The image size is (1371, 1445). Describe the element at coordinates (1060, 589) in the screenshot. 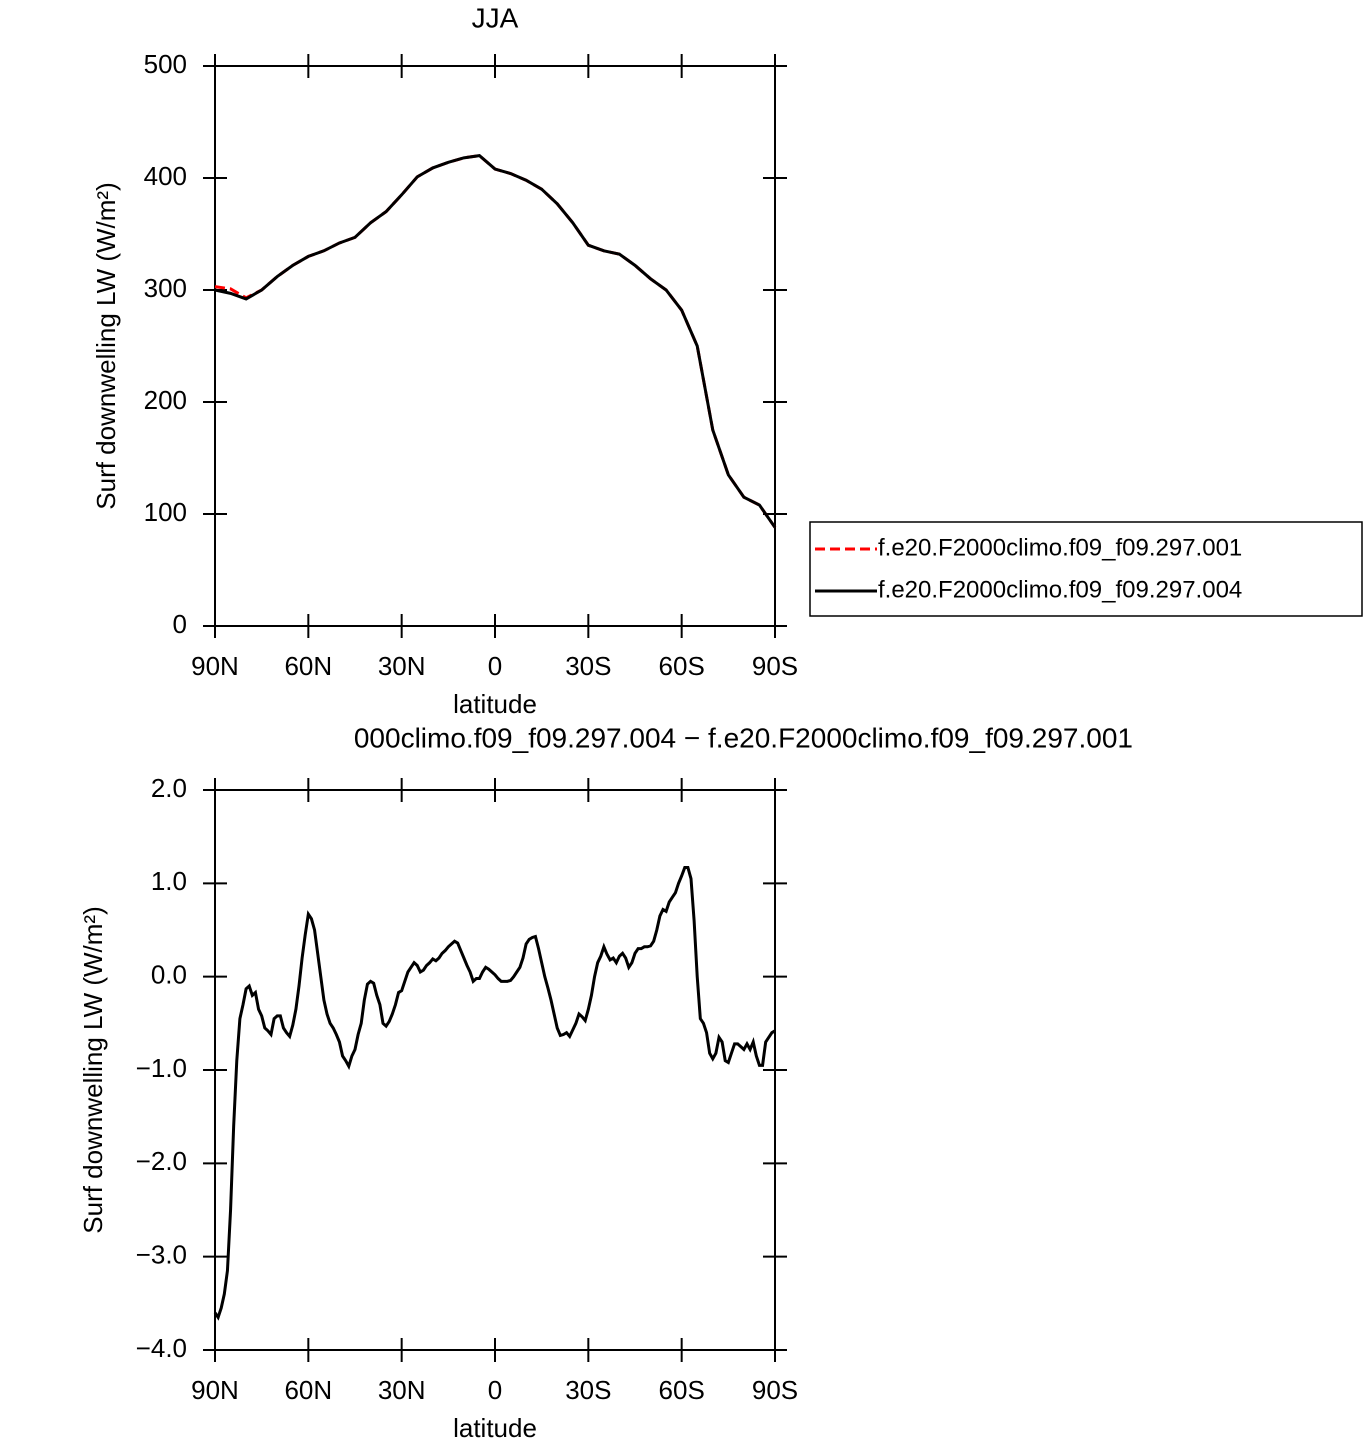

I see `legend-label: f.e20.F2000climo.f09_f09.297.004` at that location.